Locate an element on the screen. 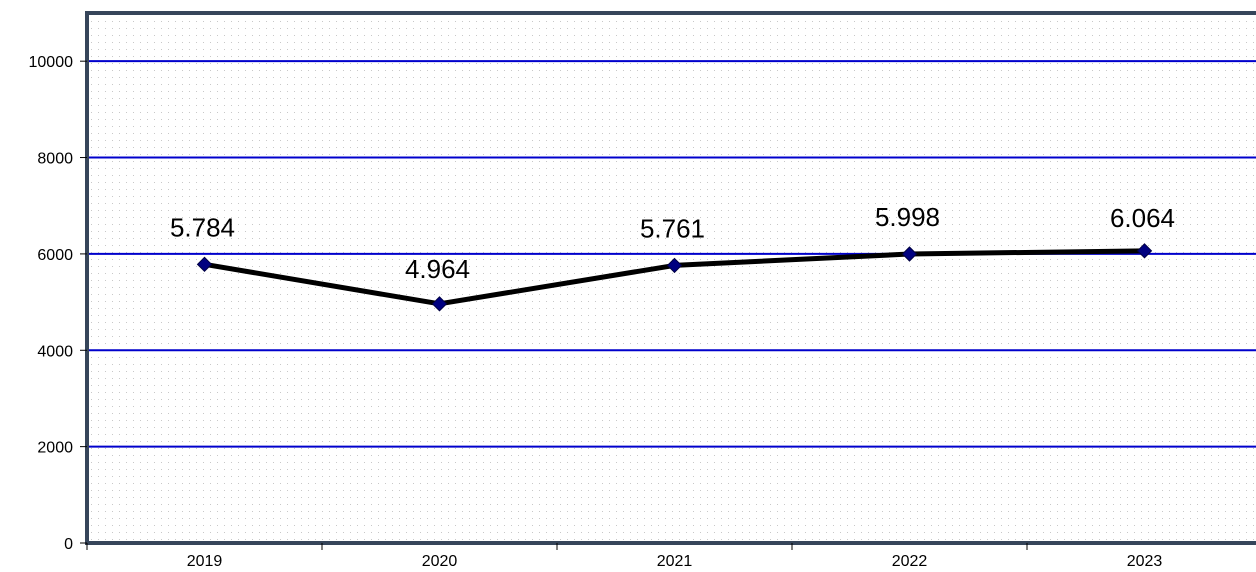 Image resolution: width=1256 pixels, height=572 pixels. x-tick-label: 2020 is located at coordinates (440, 561).